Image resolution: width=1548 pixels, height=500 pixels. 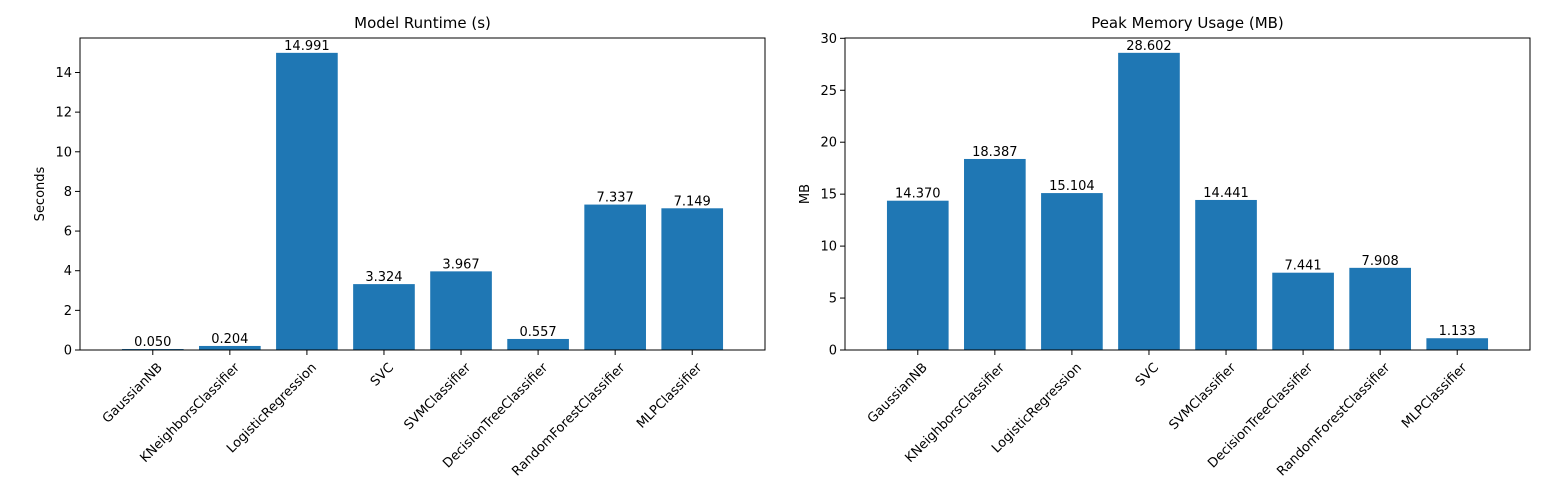 What do you see at coordinates (537, 332) in the screenshot?
I see `data-label: 0.557` at bounding box center [537, 332].